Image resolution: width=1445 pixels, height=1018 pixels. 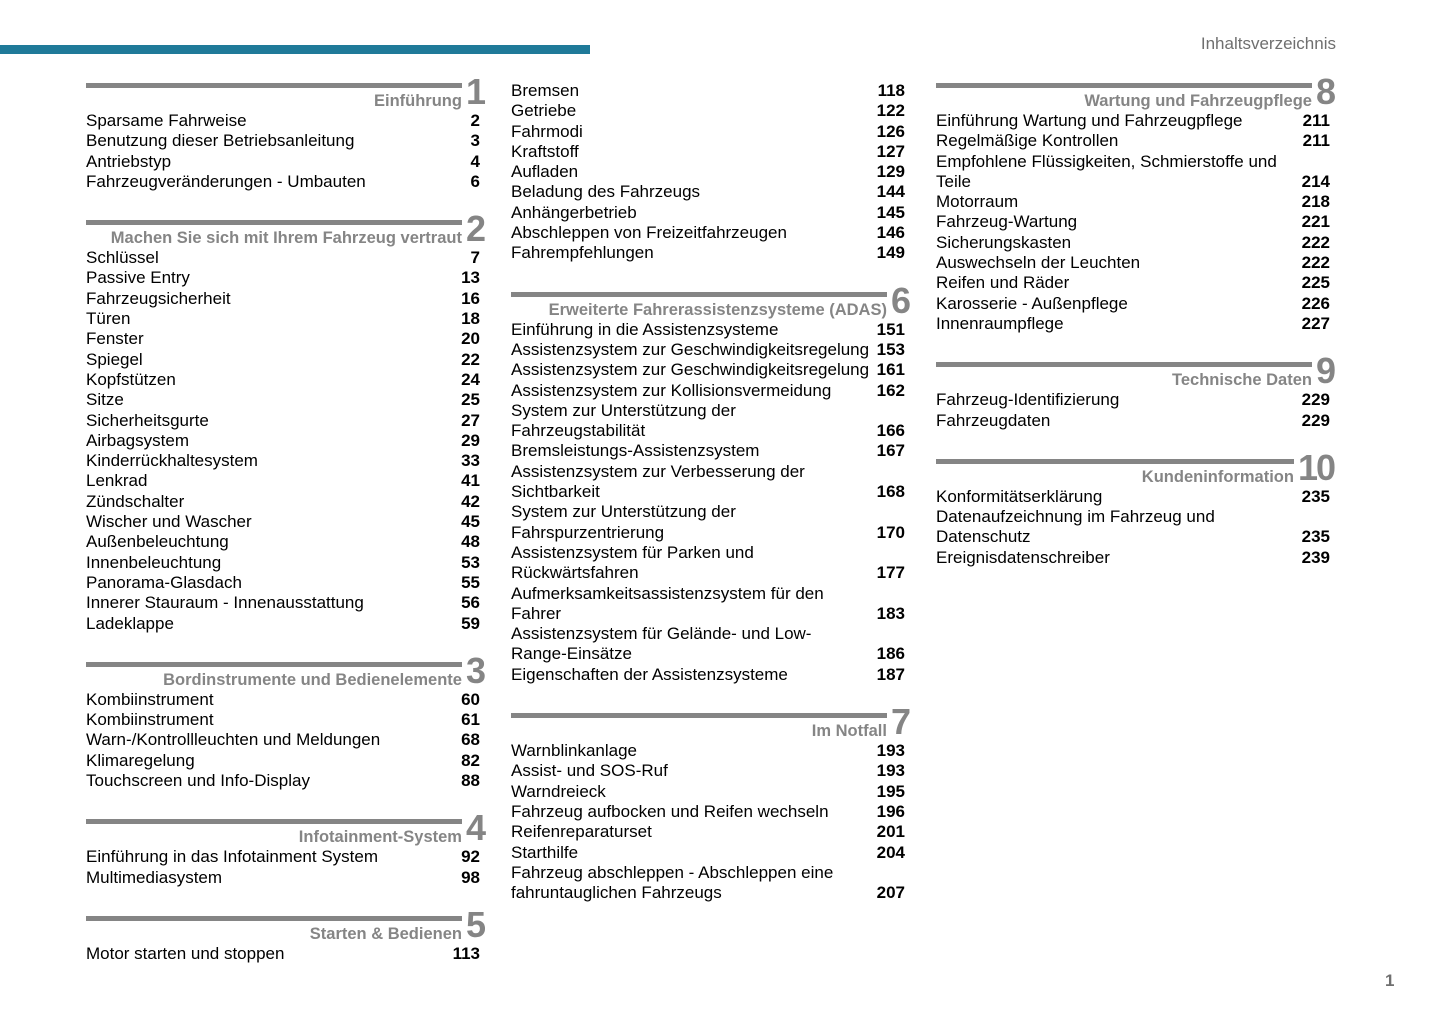 What do you see at coordinates (266, 781) in the screenshot?
I see `entry-title: Touchscreen und Info-Display` at bounding box center [266, 781].